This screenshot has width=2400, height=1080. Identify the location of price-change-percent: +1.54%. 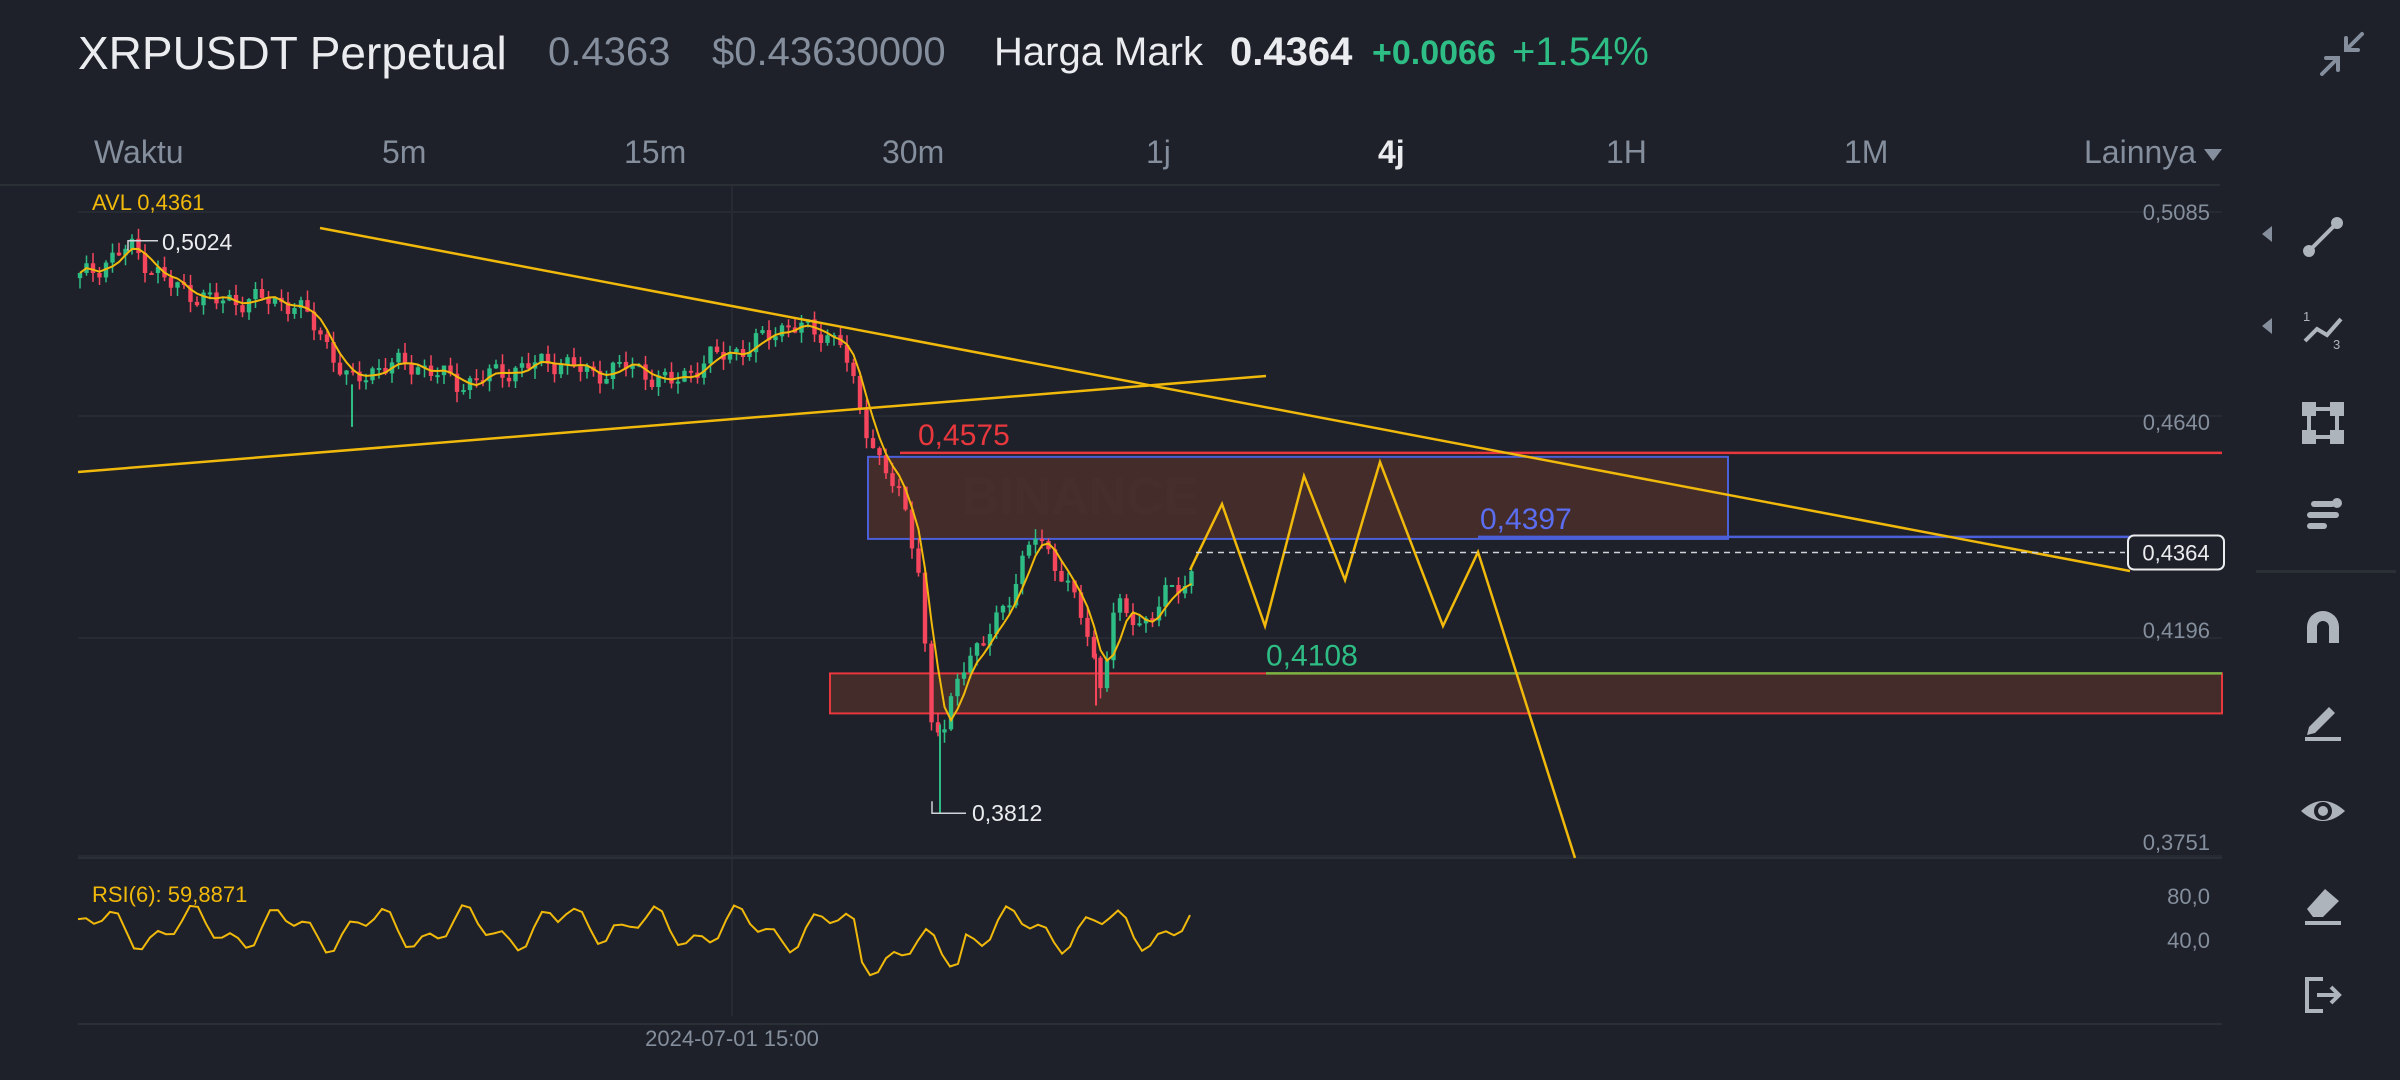
(1580, 52).